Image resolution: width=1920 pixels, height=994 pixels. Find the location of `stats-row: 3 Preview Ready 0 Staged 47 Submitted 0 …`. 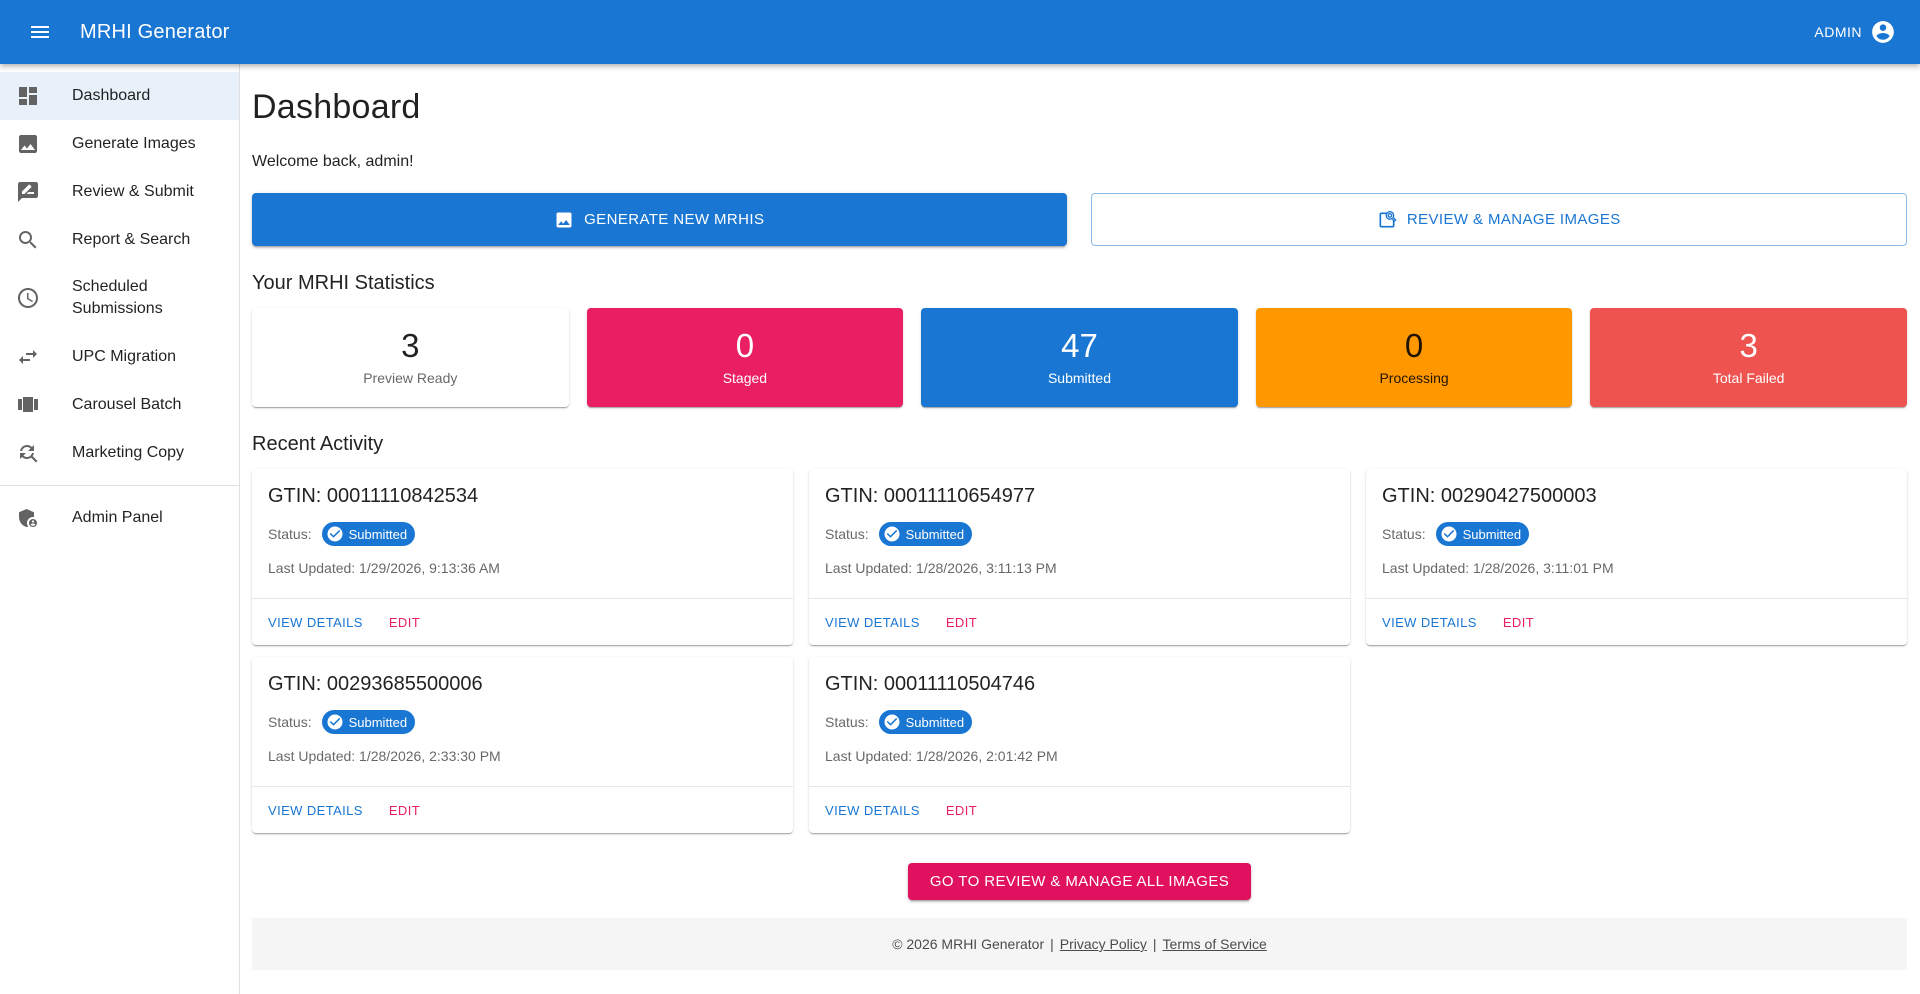

stats-row: 3 Preview Ready 0 Staged 47 Submitted 0 … is located at coordinates (1079, 357).